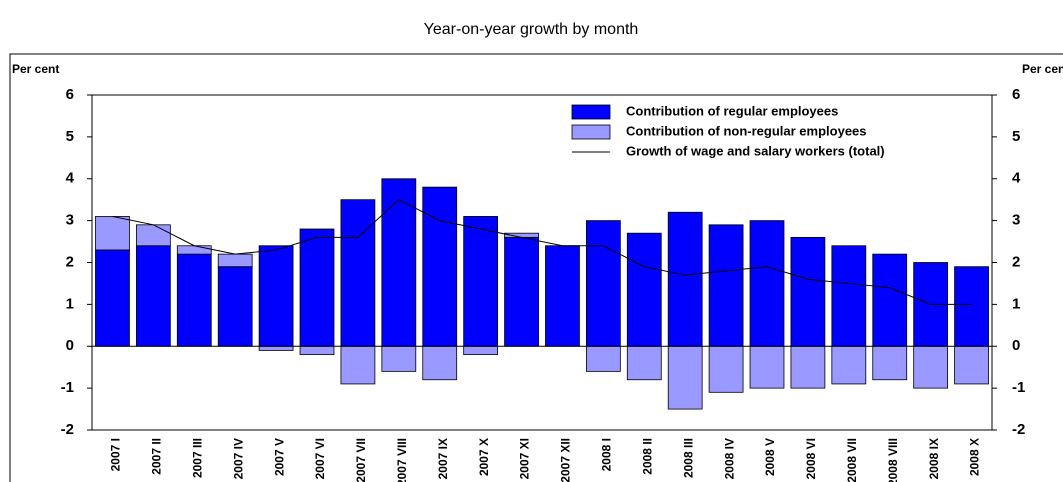 Image resolution: width=1063 pixels, height=482 pixels. What do you see at coordinates (443, 458) in the screenshot?
I see `x-tick-label: 2007 IX` at bounding box center [443, 458].